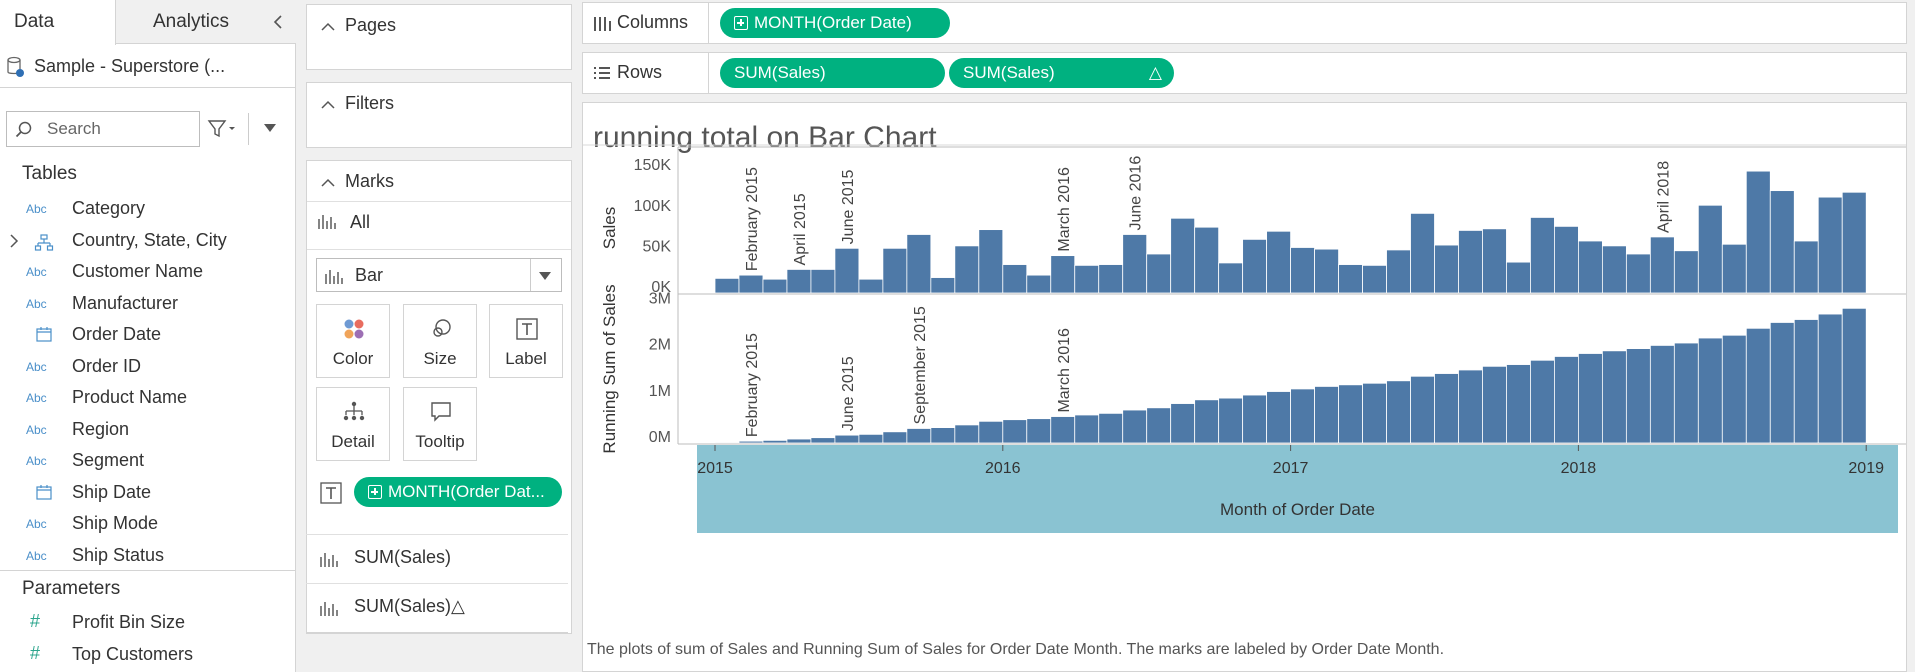 The image size is (1915, 672). What do you see at coordinates (120, 129) in the screenshot?
I see `search-input` at bounding box center [120, 129].